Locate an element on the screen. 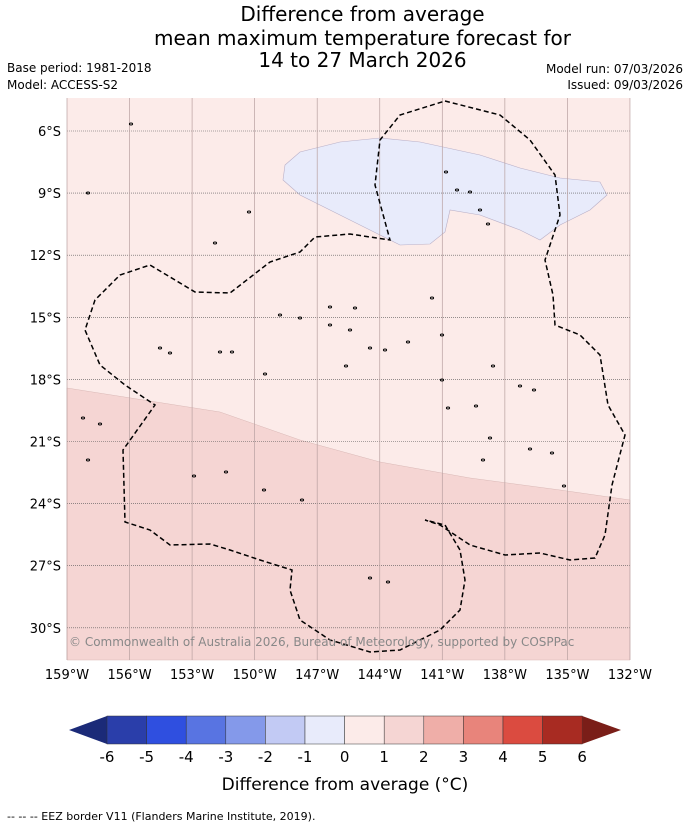 This screenshot has width=690, height=827. lat-label: 30°S is located at coordinates (45, 629).